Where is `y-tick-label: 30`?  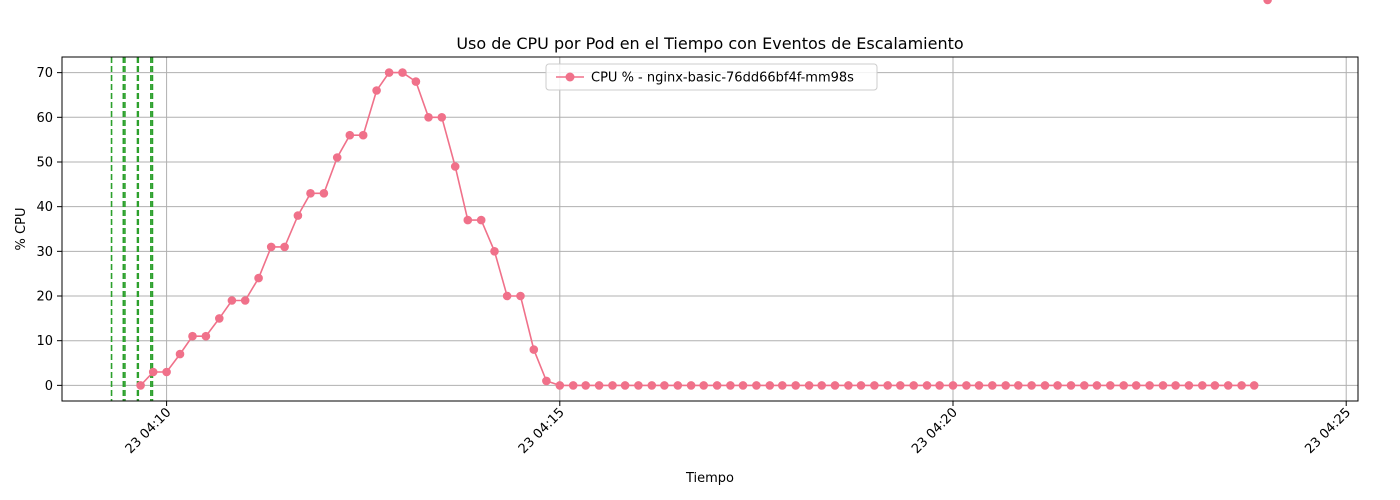
y-tick-label: 30 is located at coordinates (44, 252).